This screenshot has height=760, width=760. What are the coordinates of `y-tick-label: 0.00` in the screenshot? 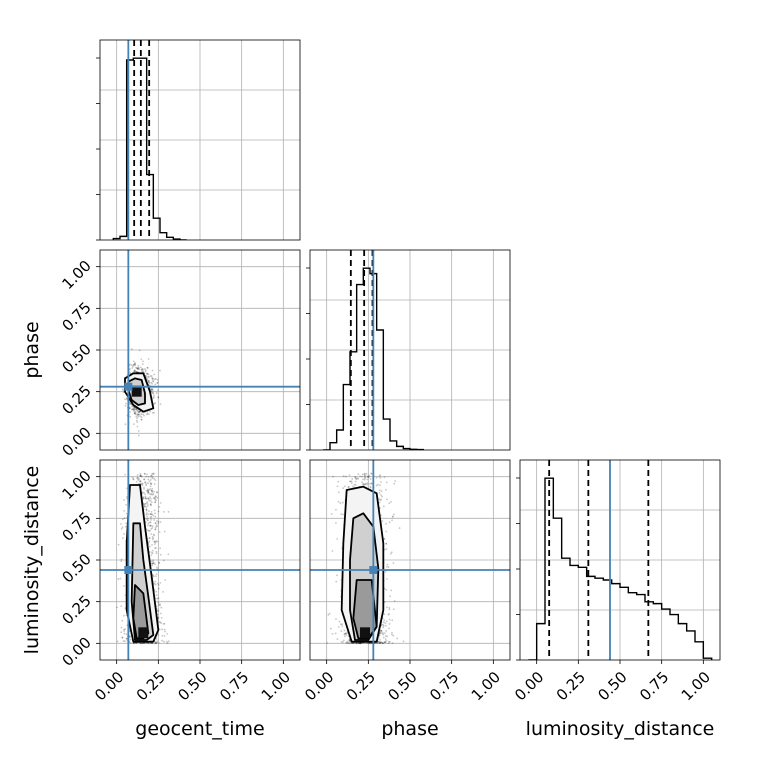 It's located at (76, 651).